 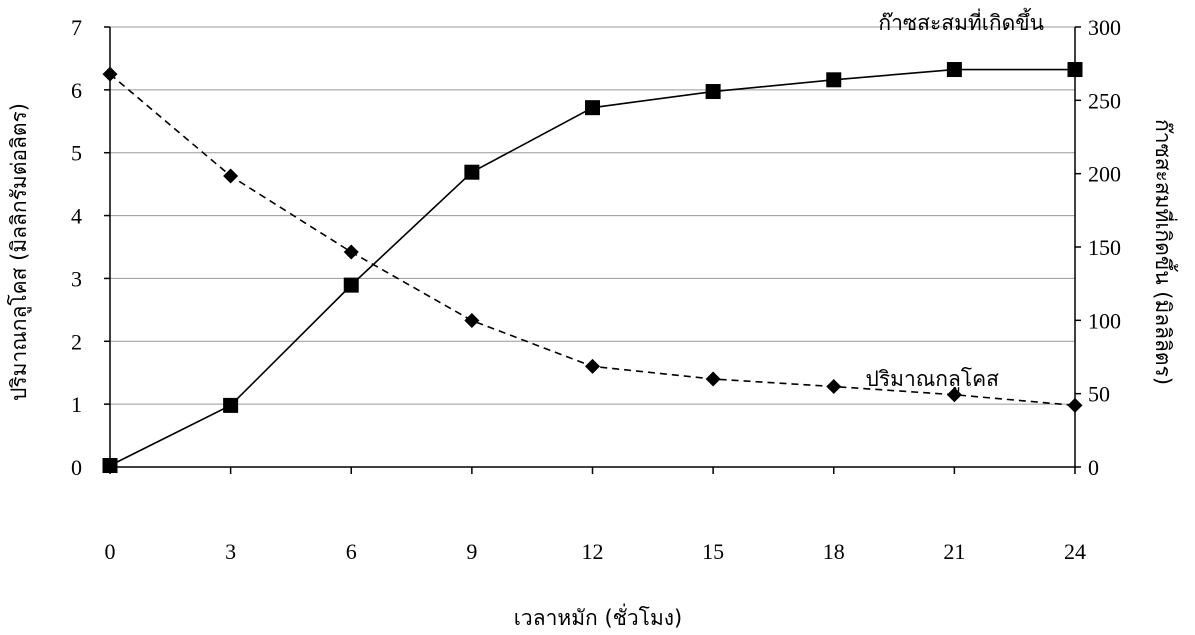 What do you see at coordinates (598, 616) in the screenshot?
I see `x-axis-label: เวลาหมัก (ชั่วโมง)` at bounding box center [598, 616].